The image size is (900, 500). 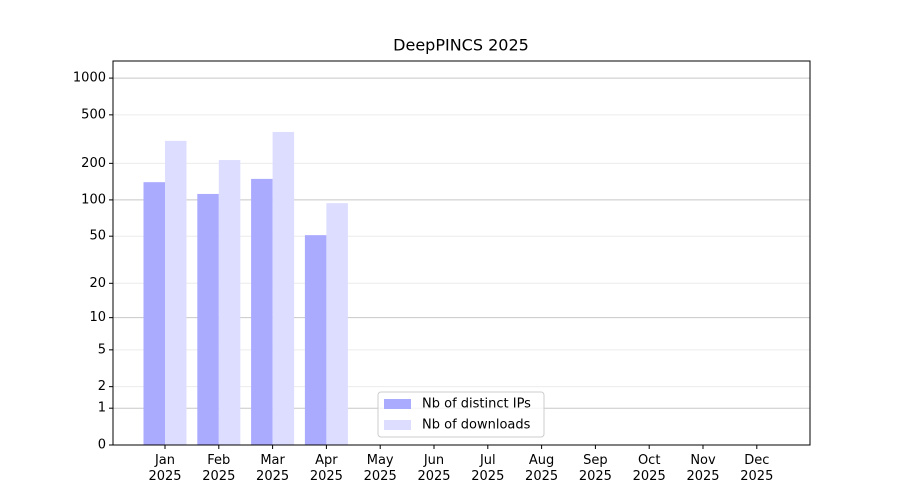 I want to click on x-tick-label: Sep 2025, so click(x=595, y=468).